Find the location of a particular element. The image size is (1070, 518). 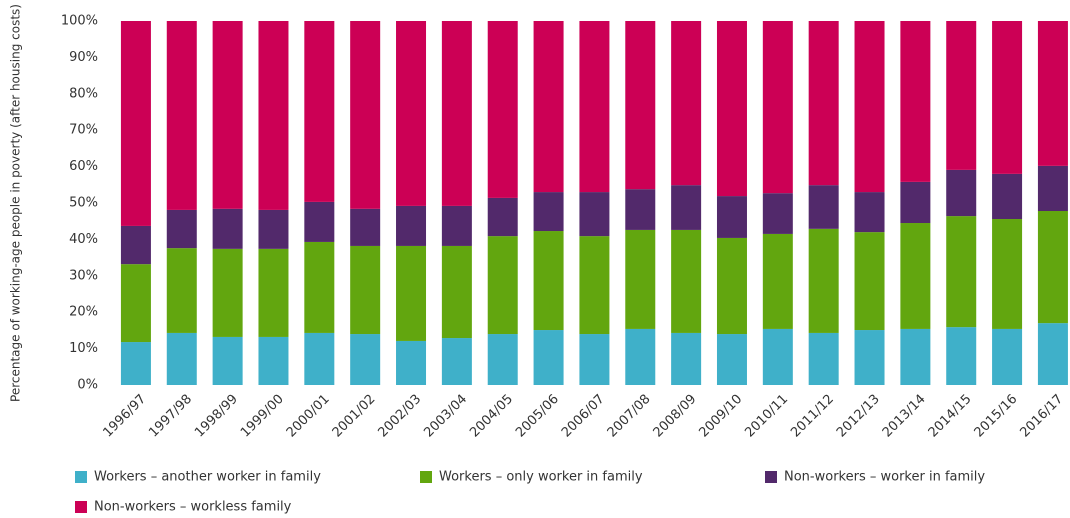

x-tick-label: 2001/02 is located at coordinates (354, 416).